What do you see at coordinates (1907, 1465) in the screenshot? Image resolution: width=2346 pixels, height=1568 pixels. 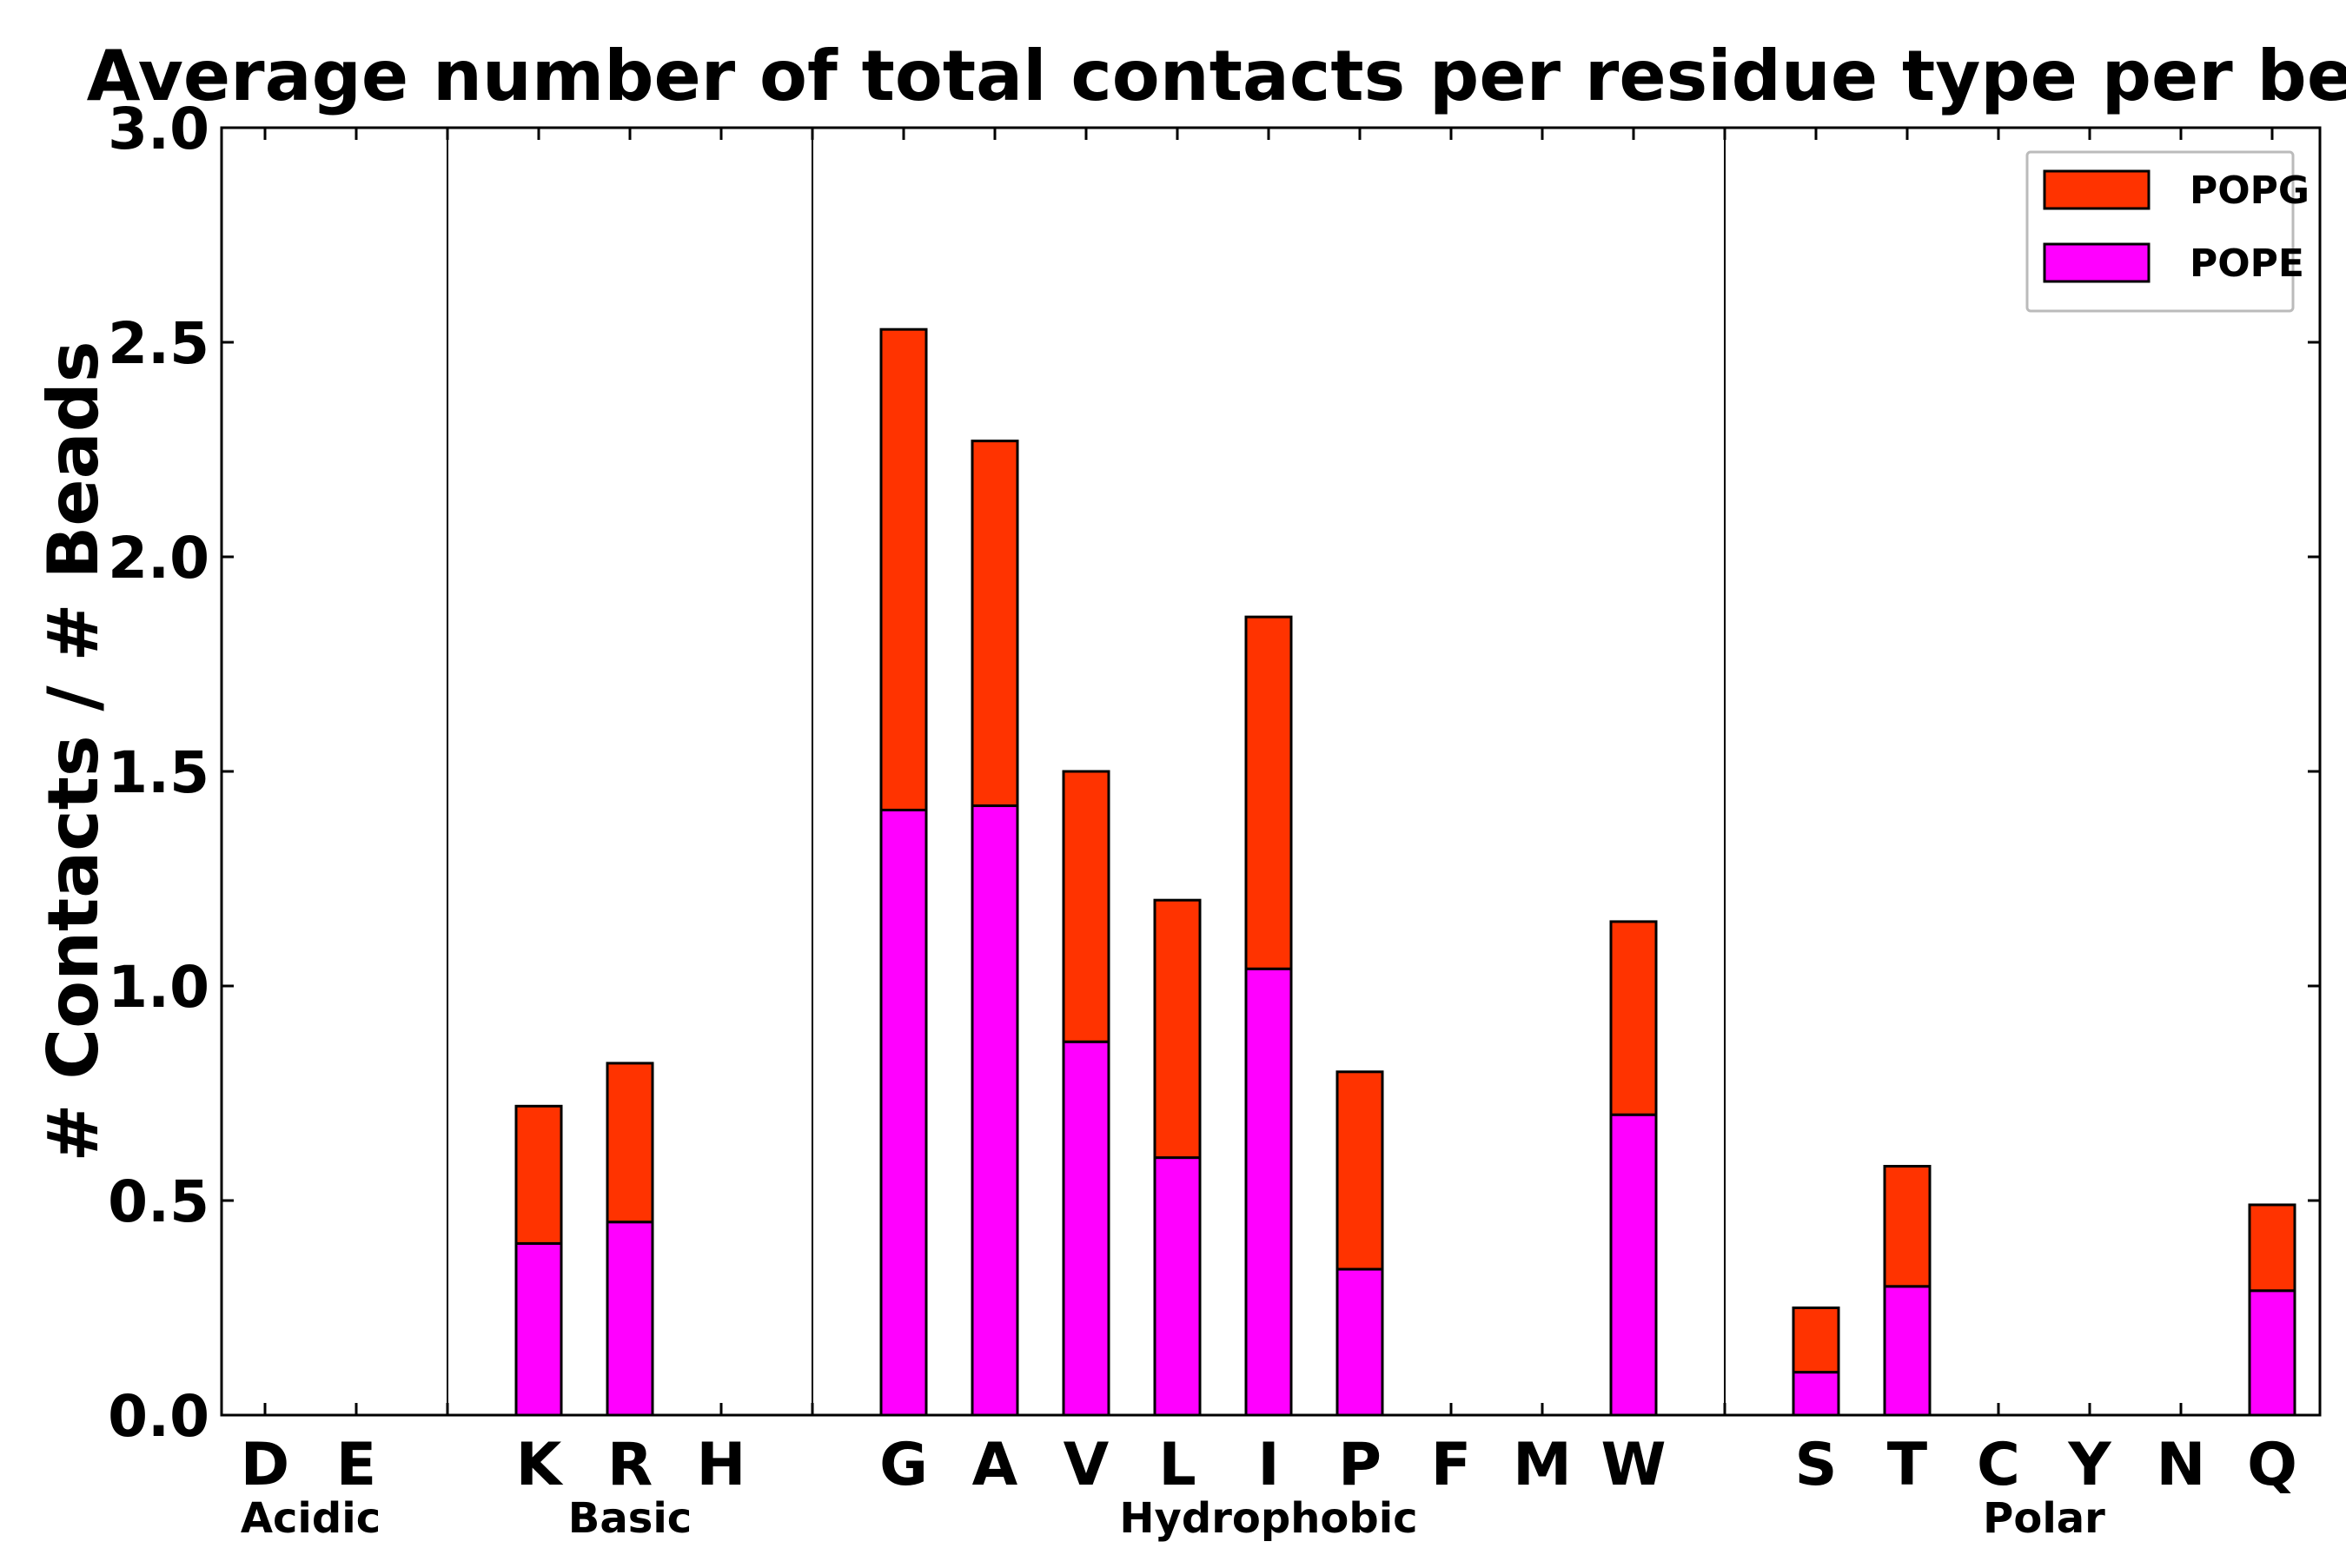 I see `x-tick-label: T` at bounding box center [1907, 1465].